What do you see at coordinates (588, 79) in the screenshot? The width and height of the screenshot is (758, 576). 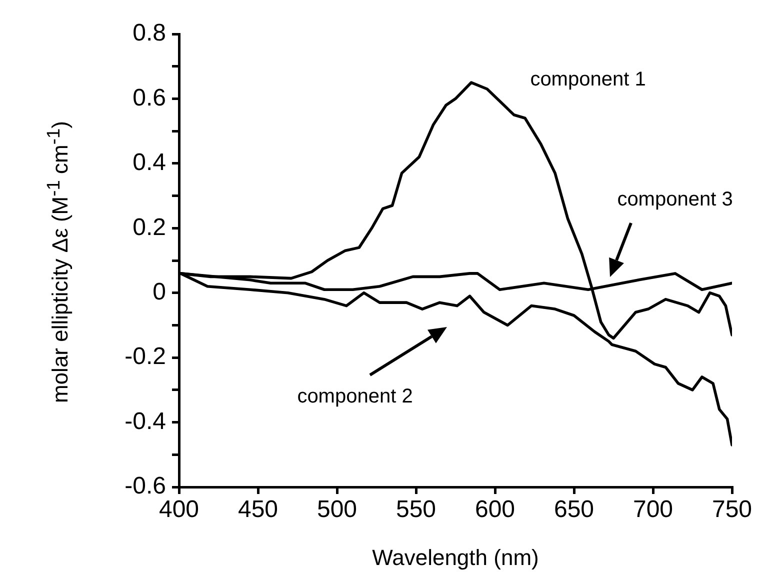 I see `annotation: component 1` at bounding box center [588, 79].